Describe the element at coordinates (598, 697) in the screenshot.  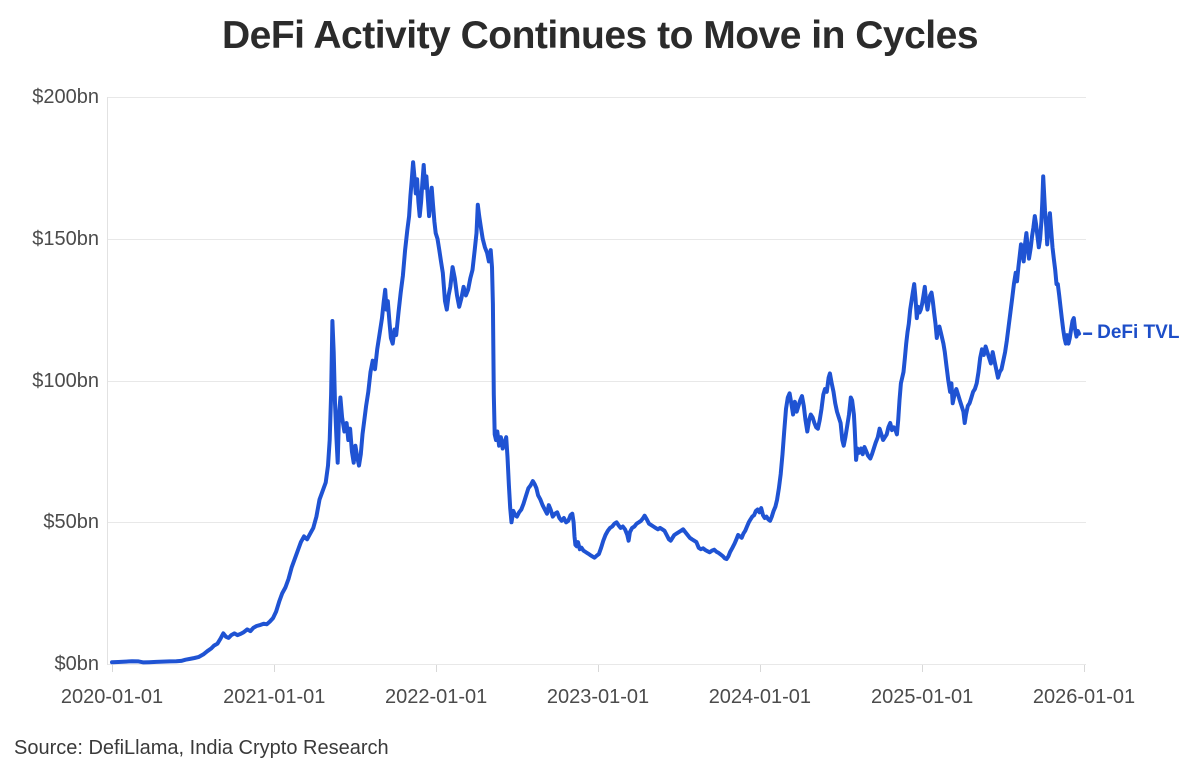
I see `x-axis-tick-label: 2023-01-01` at that location.